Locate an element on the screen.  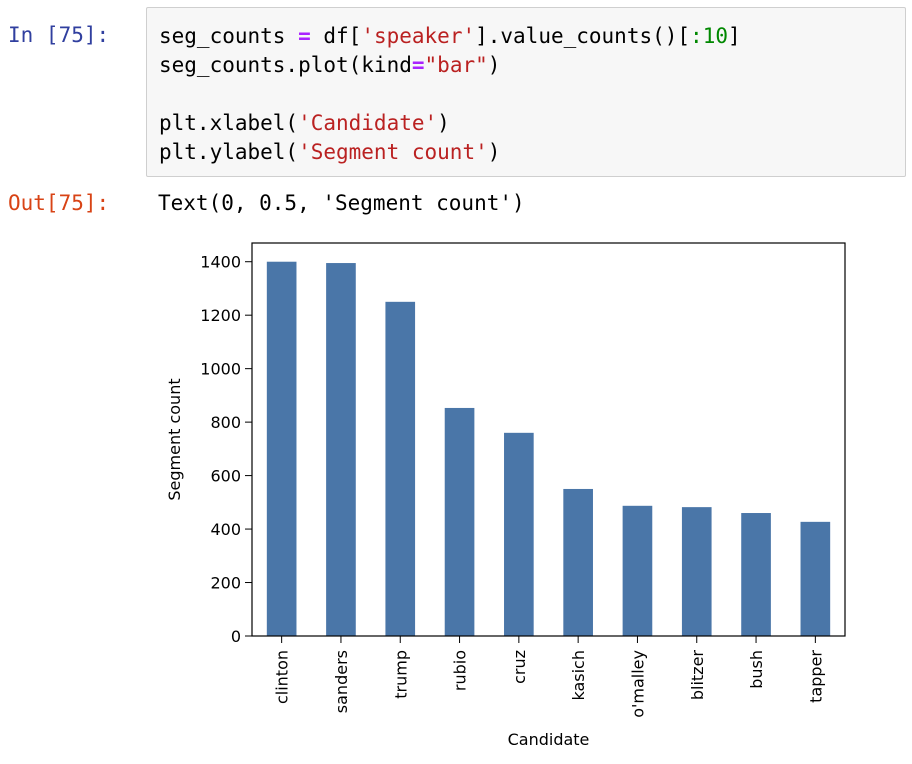
x-tick-label: cruz is located at coordinates (519, 667).